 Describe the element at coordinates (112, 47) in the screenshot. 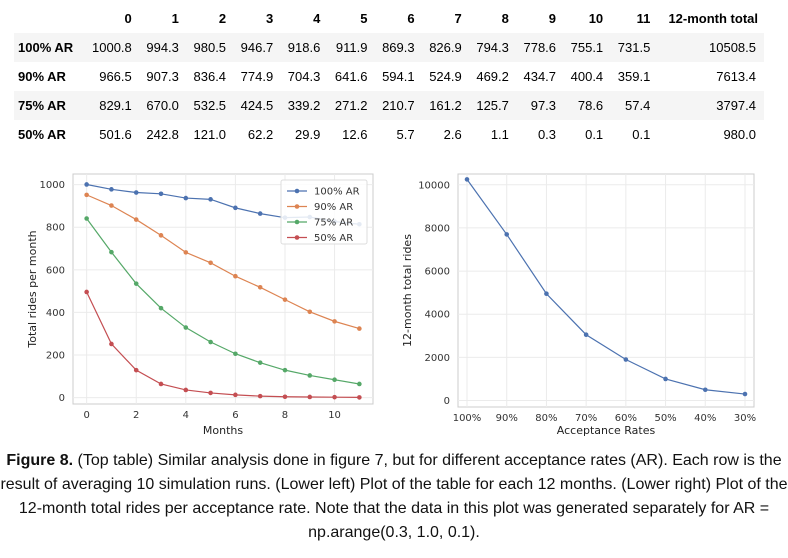

I see `table-cell: 1000.8` at that location.